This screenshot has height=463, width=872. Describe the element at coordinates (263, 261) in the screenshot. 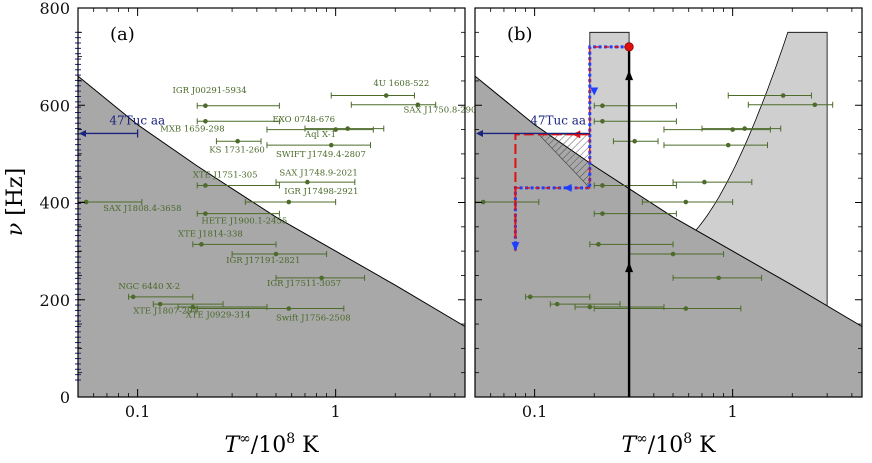

I see `source-label: IGR J17191-2821` at that location.